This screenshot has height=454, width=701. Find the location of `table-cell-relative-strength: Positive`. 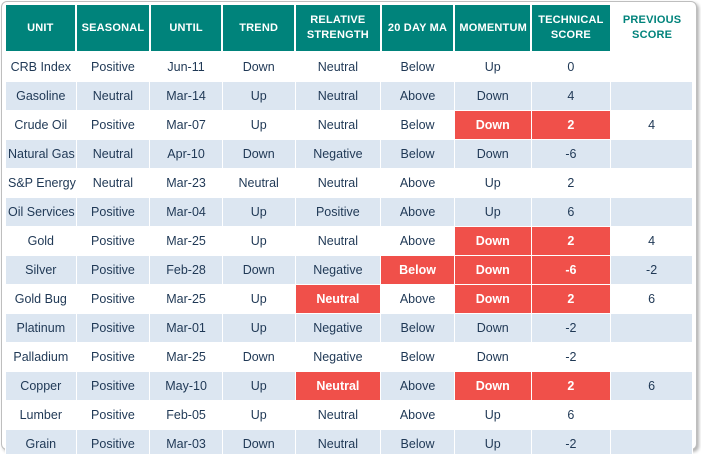

table-cell-relative-strength: Positive is located at coordinates (338, 212).